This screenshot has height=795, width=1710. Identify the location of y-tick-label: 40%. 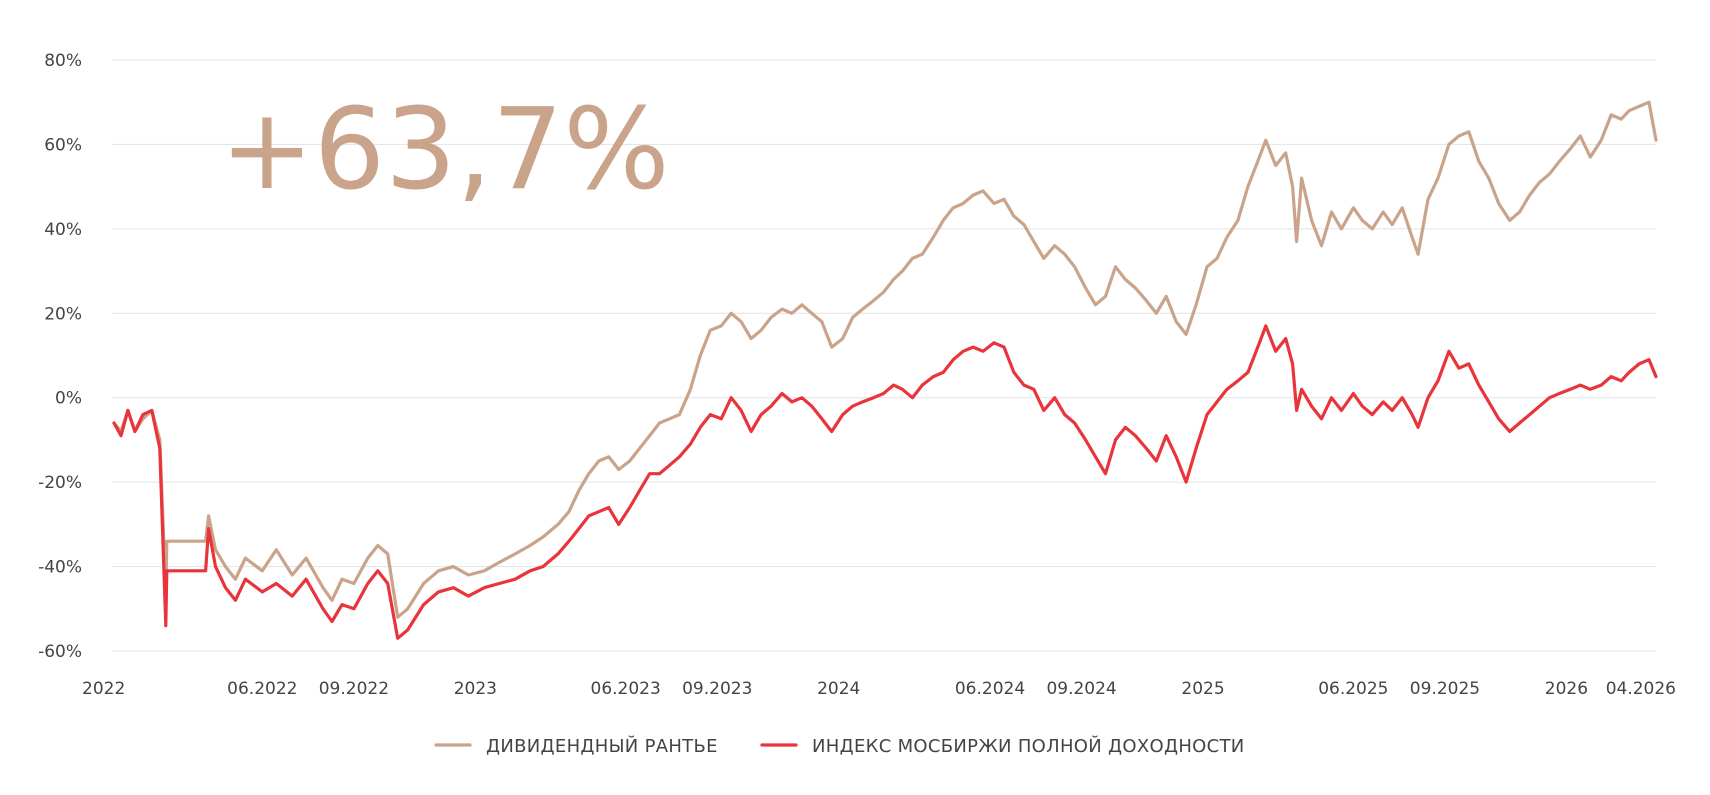
(63, 230).